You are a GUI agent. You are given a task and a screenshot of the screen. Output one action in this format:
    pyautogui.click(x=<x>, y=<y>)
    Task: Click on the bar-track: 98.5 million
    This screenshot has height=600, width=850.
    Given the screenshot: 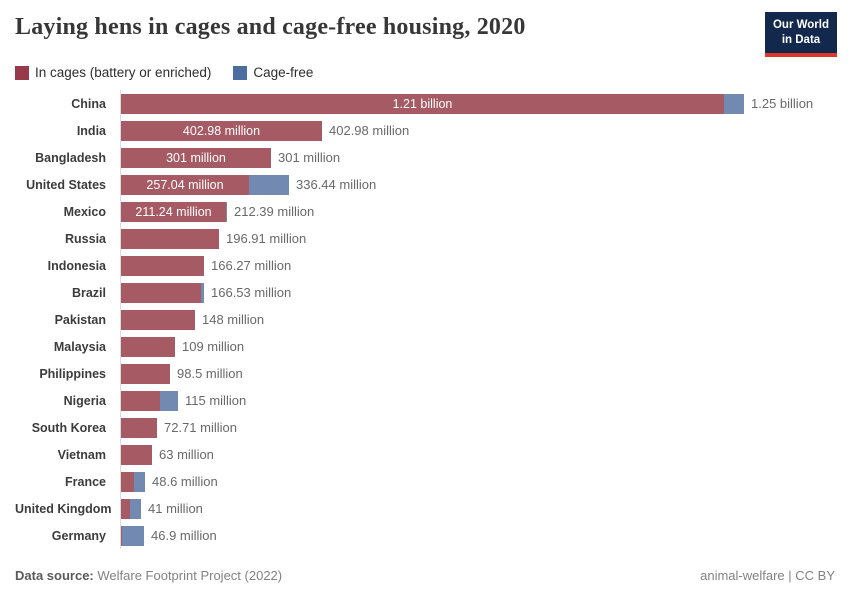 What is the action you would take?
    pyautogui.click(x=485, y=373)
    